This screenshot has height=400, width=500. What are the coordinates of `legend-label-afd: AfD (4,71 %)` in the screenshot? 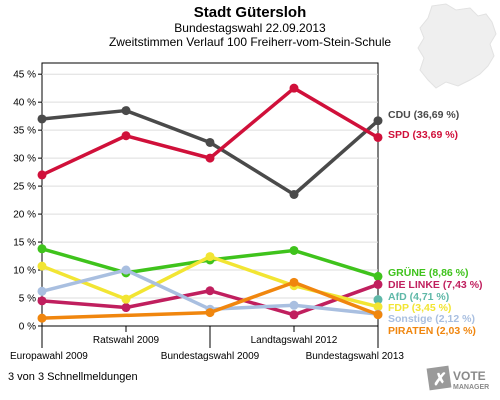 It's located at (418, 297).